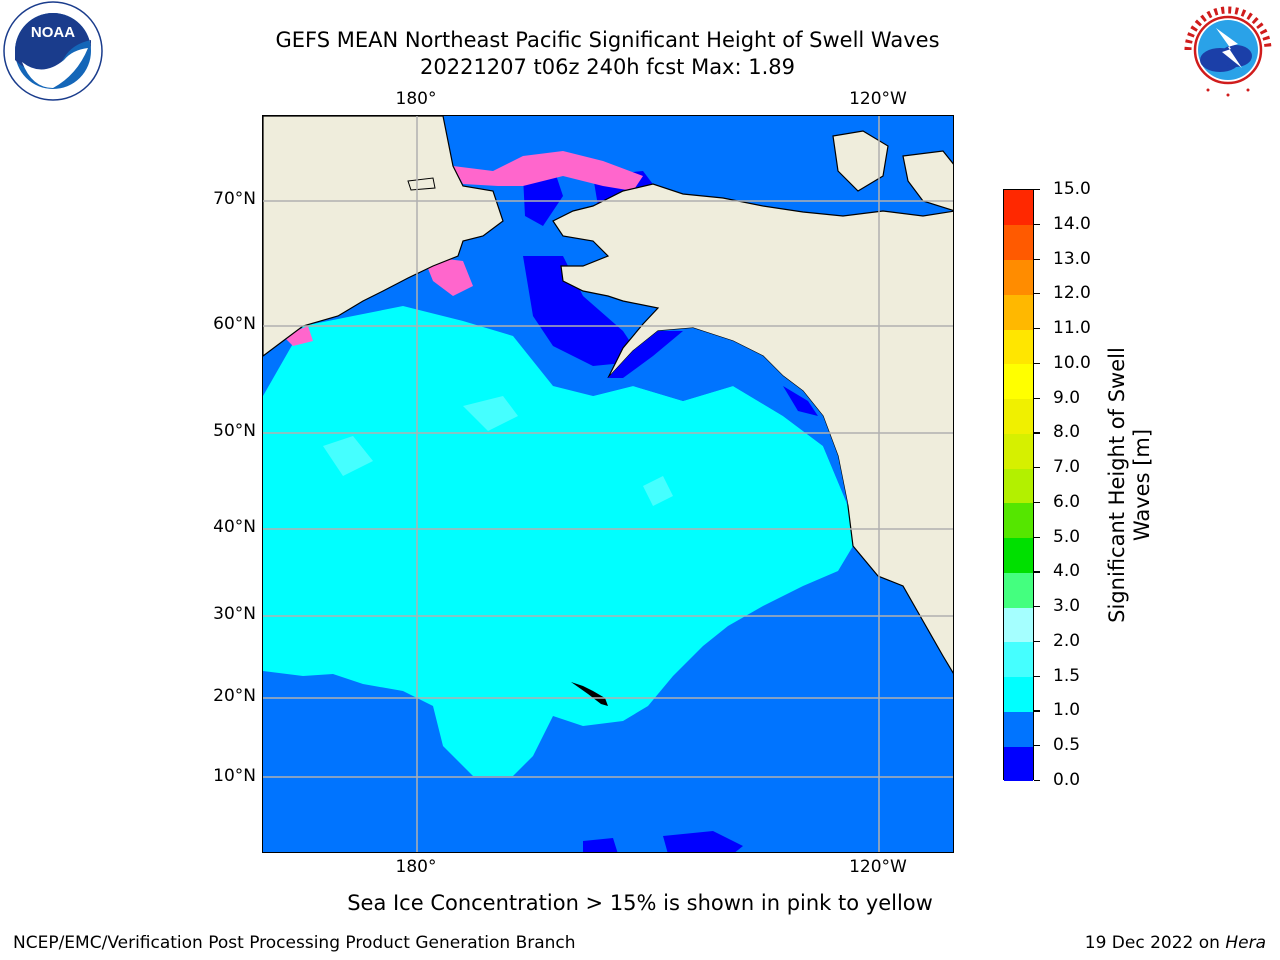  I want to click on colorbar-label: Significant Height of Swell Waves [m], so click(1129, 485).